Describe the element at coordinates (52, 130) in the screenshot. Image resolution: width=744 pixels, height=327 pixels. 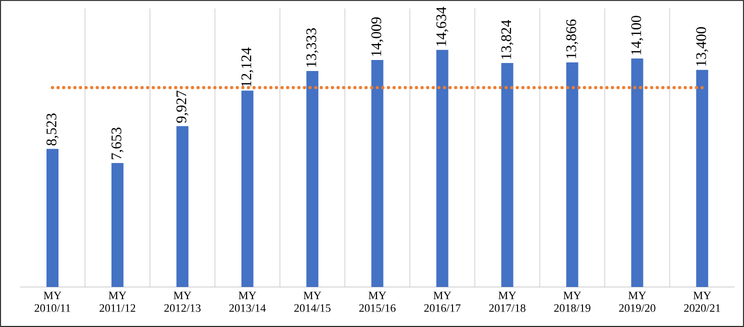
I see `data-label: 8,523` at that location.